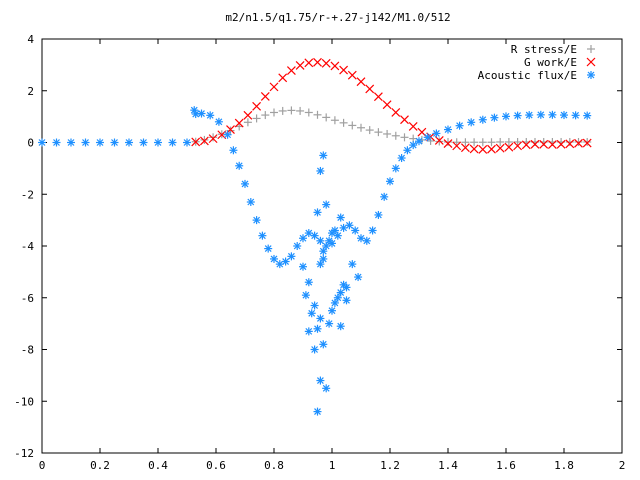 This screenshot has width=640, height=480. Describe the element at coordinates (527, 75) in the screenshot. I see `legend-label: Acoustic flux/E` at that location.